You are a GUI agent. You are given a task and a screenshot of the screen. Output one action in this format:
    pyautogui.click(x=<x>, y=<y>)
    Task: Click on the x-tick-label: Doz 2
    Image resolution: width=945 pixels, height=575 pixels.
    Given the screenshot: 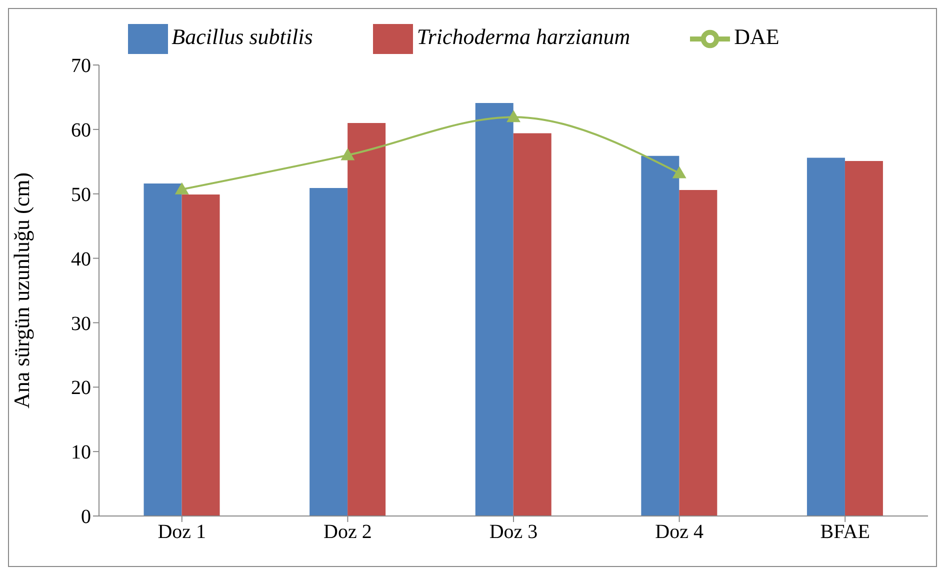 What is the action you would take?
    pyautogui.click(x=348, y=532)
    